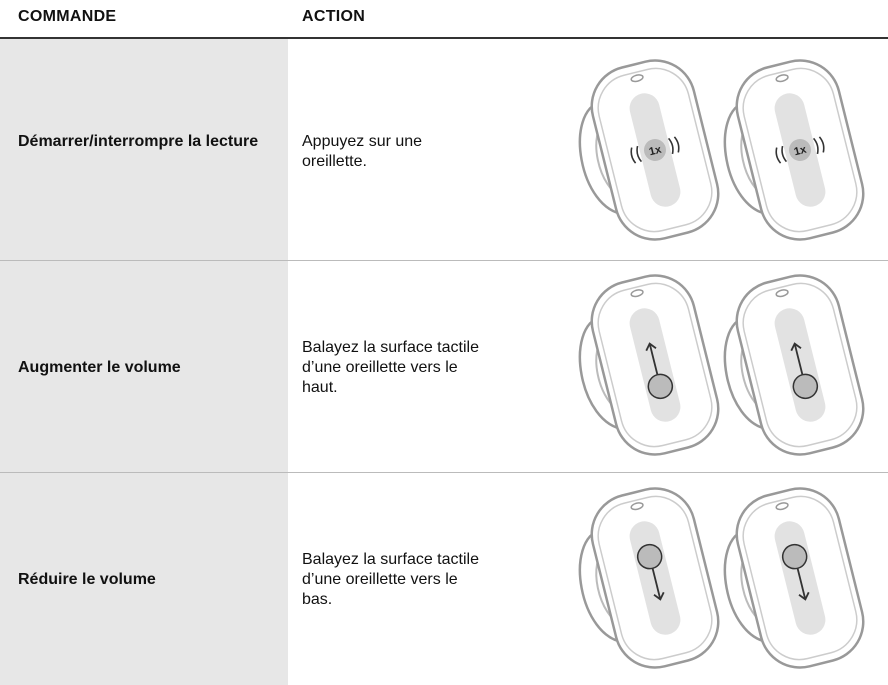  Describe the element at coordinates (138, 141) in the screenshot. I see `command: Démarrer/interrompre la lecture` at that location.